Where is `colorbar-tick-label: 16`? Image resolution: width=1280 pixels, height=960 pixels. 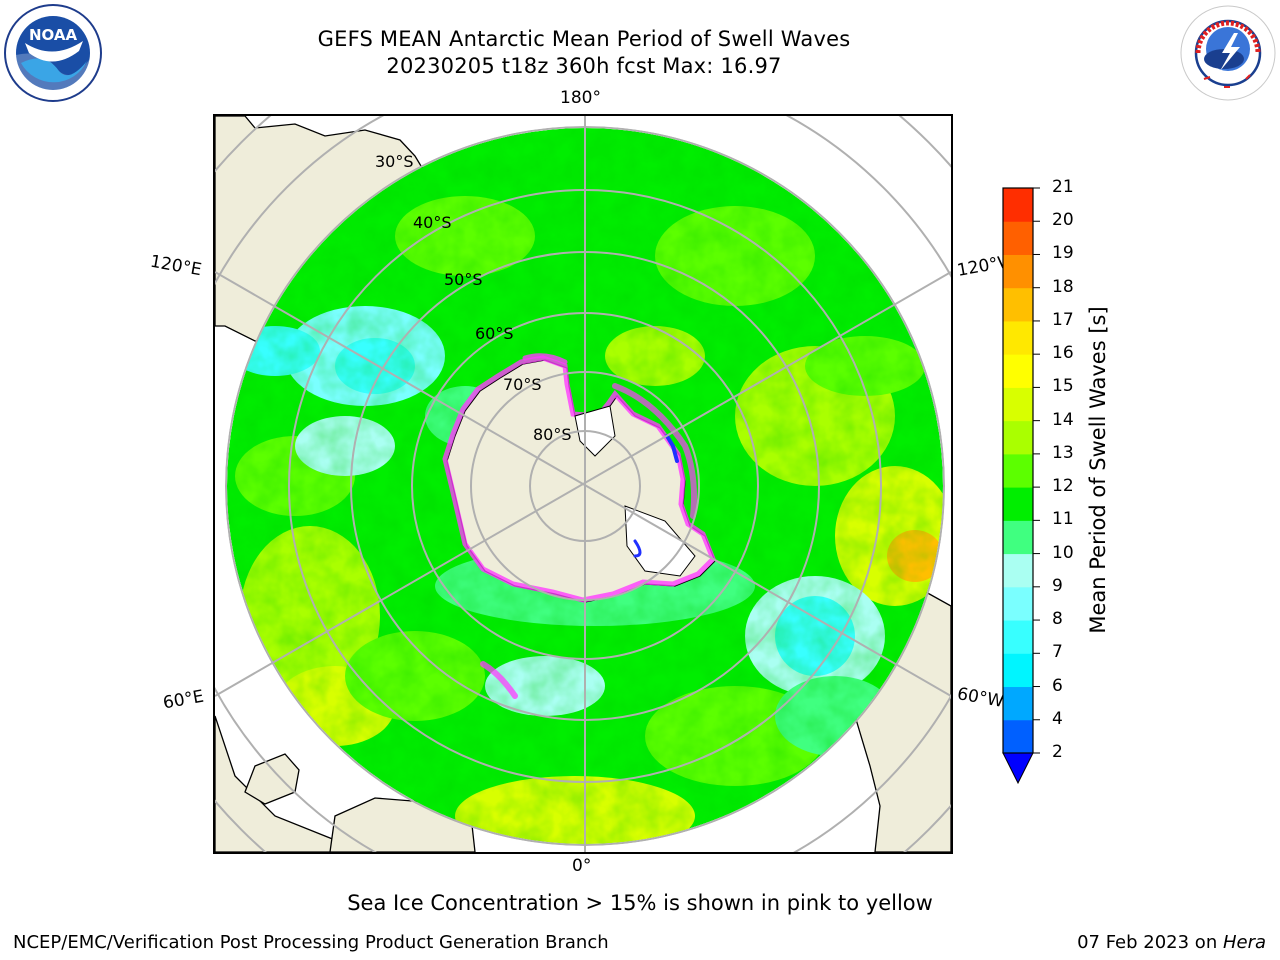
colorbar-tick-label: 16 is located at coordinates (1063, 353).